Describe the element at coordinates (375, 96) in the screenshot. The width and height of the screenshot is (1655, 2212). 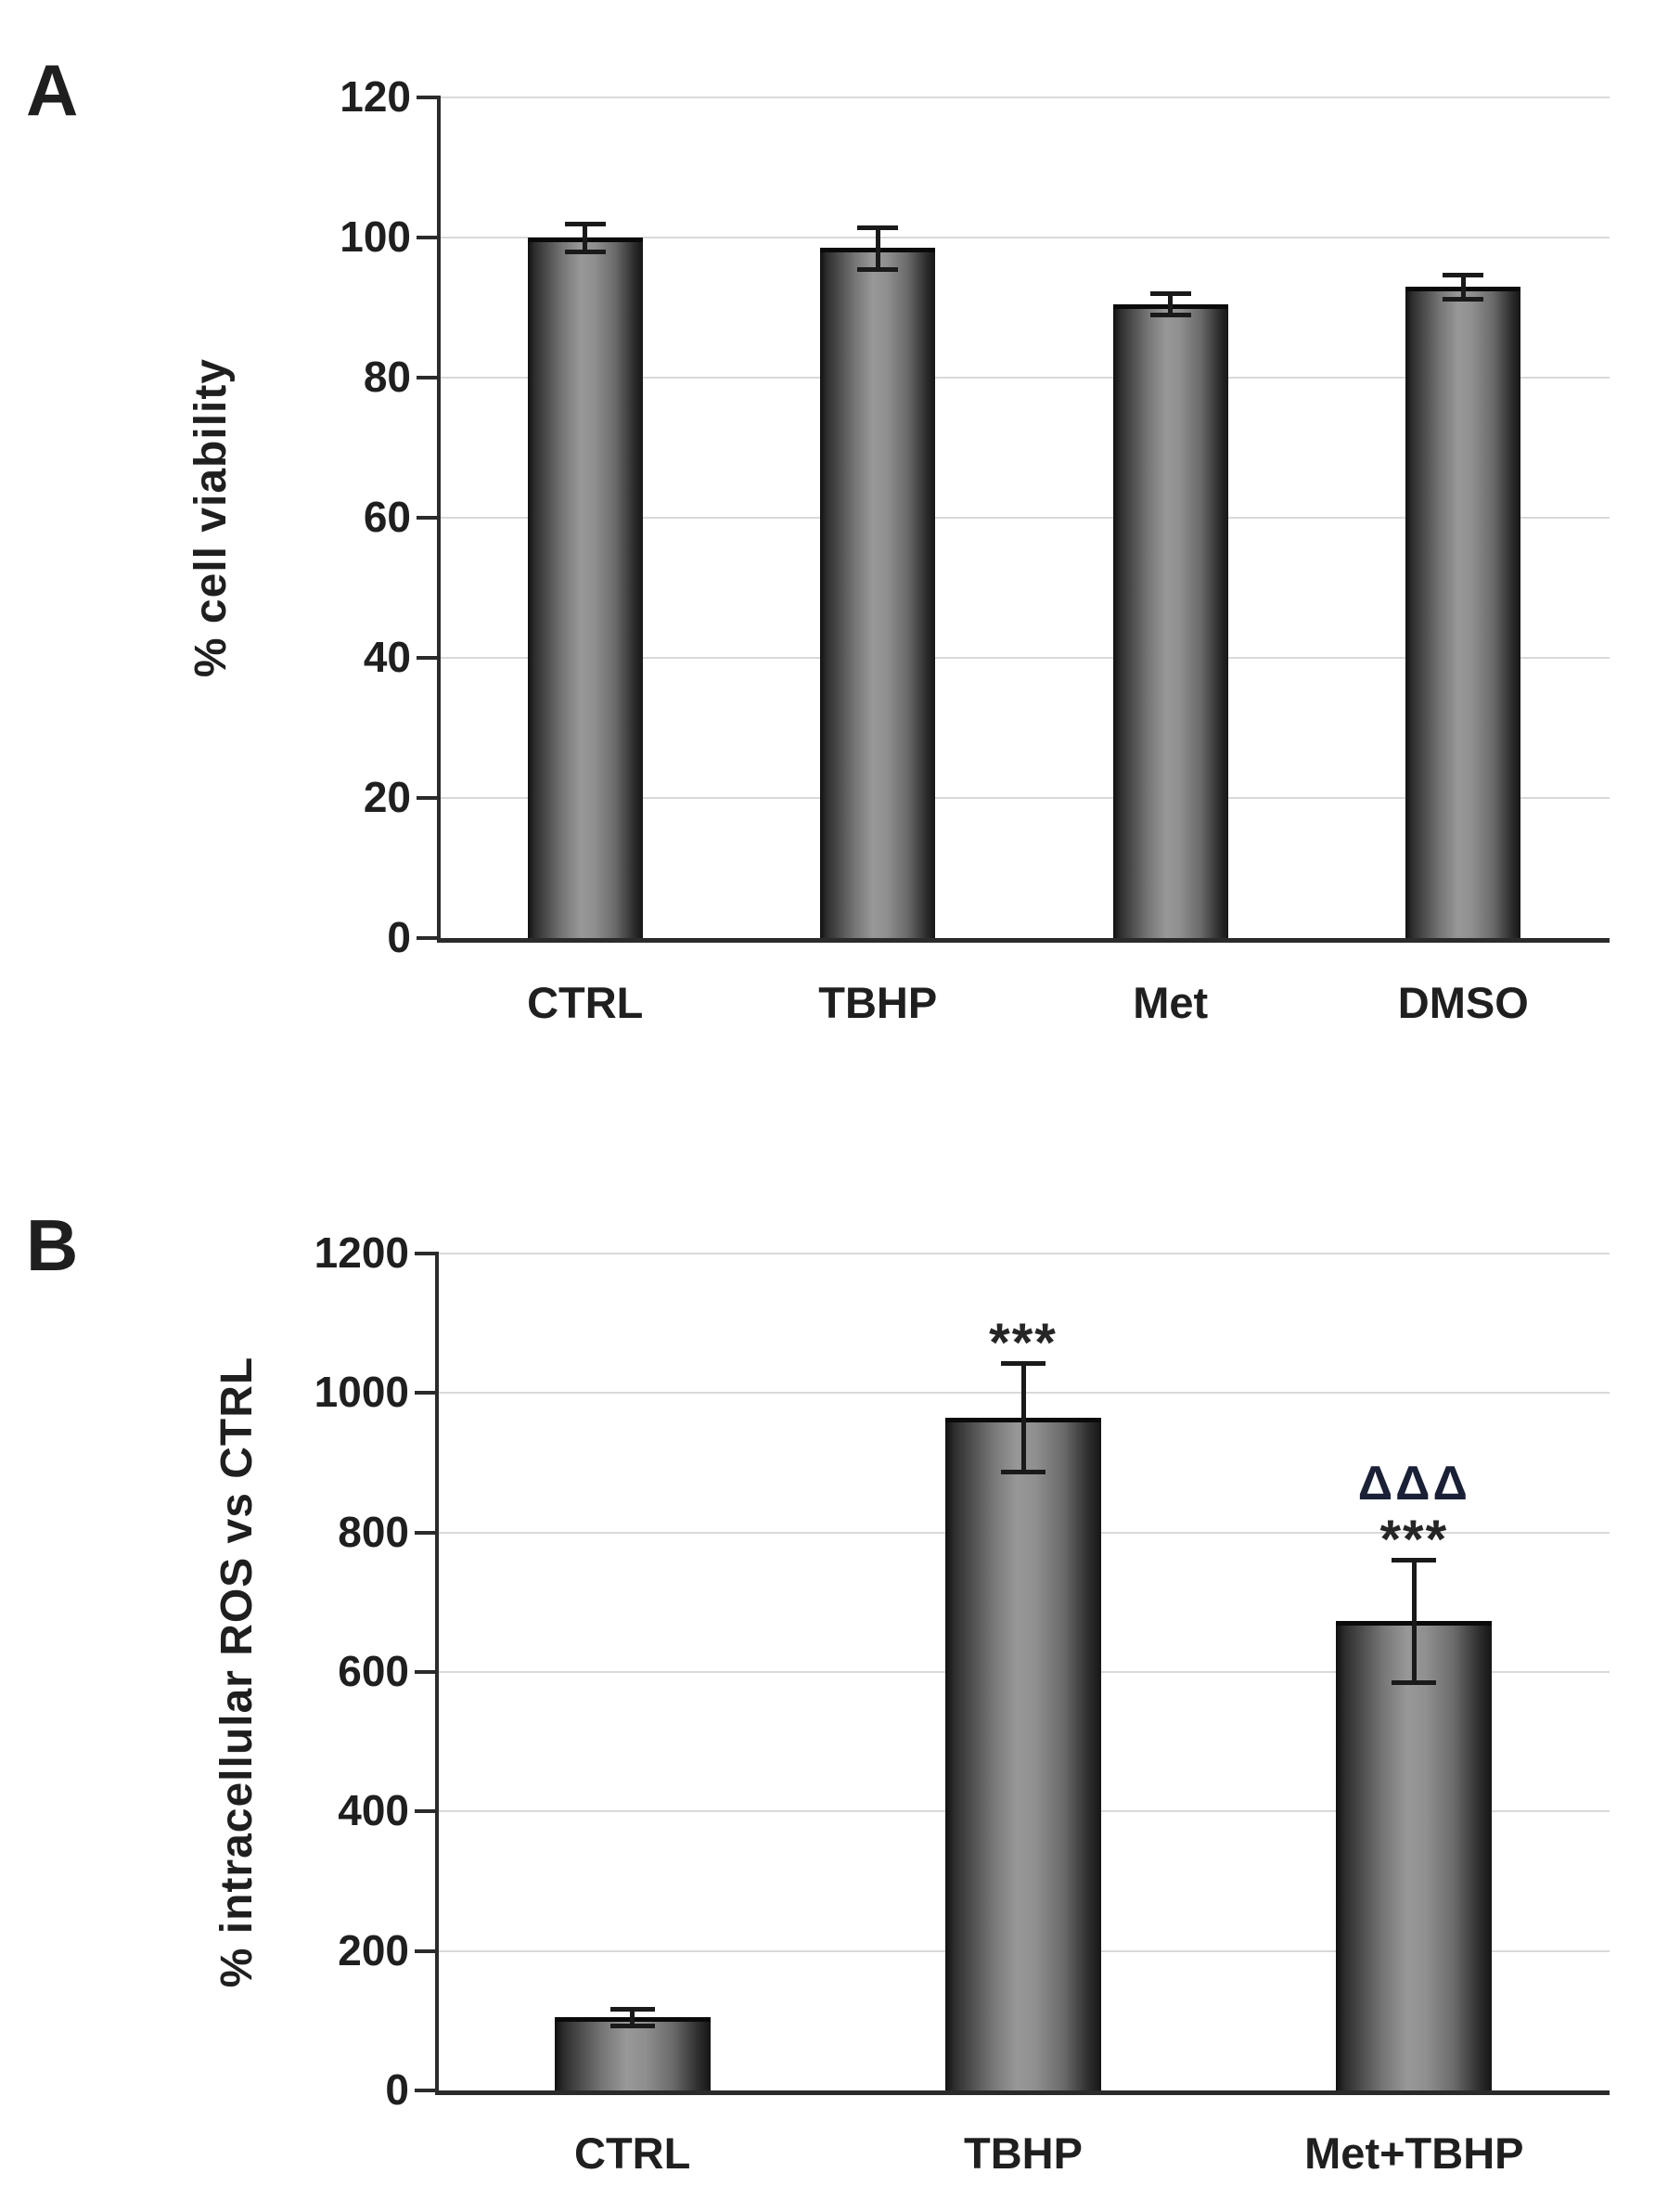
I see `y-tick-label: 120` at that location.